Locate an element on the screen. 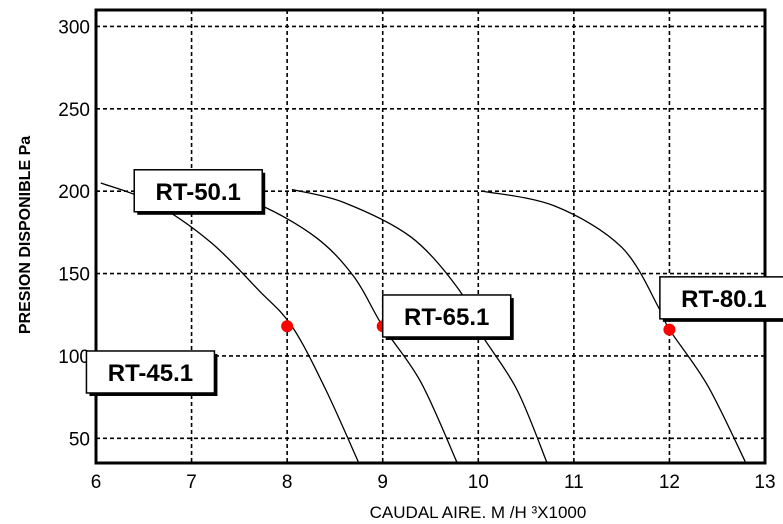 The image size is (783, 524). curve-label-RT-45.1: RT-45.1 is located at coordinates (151, 373).